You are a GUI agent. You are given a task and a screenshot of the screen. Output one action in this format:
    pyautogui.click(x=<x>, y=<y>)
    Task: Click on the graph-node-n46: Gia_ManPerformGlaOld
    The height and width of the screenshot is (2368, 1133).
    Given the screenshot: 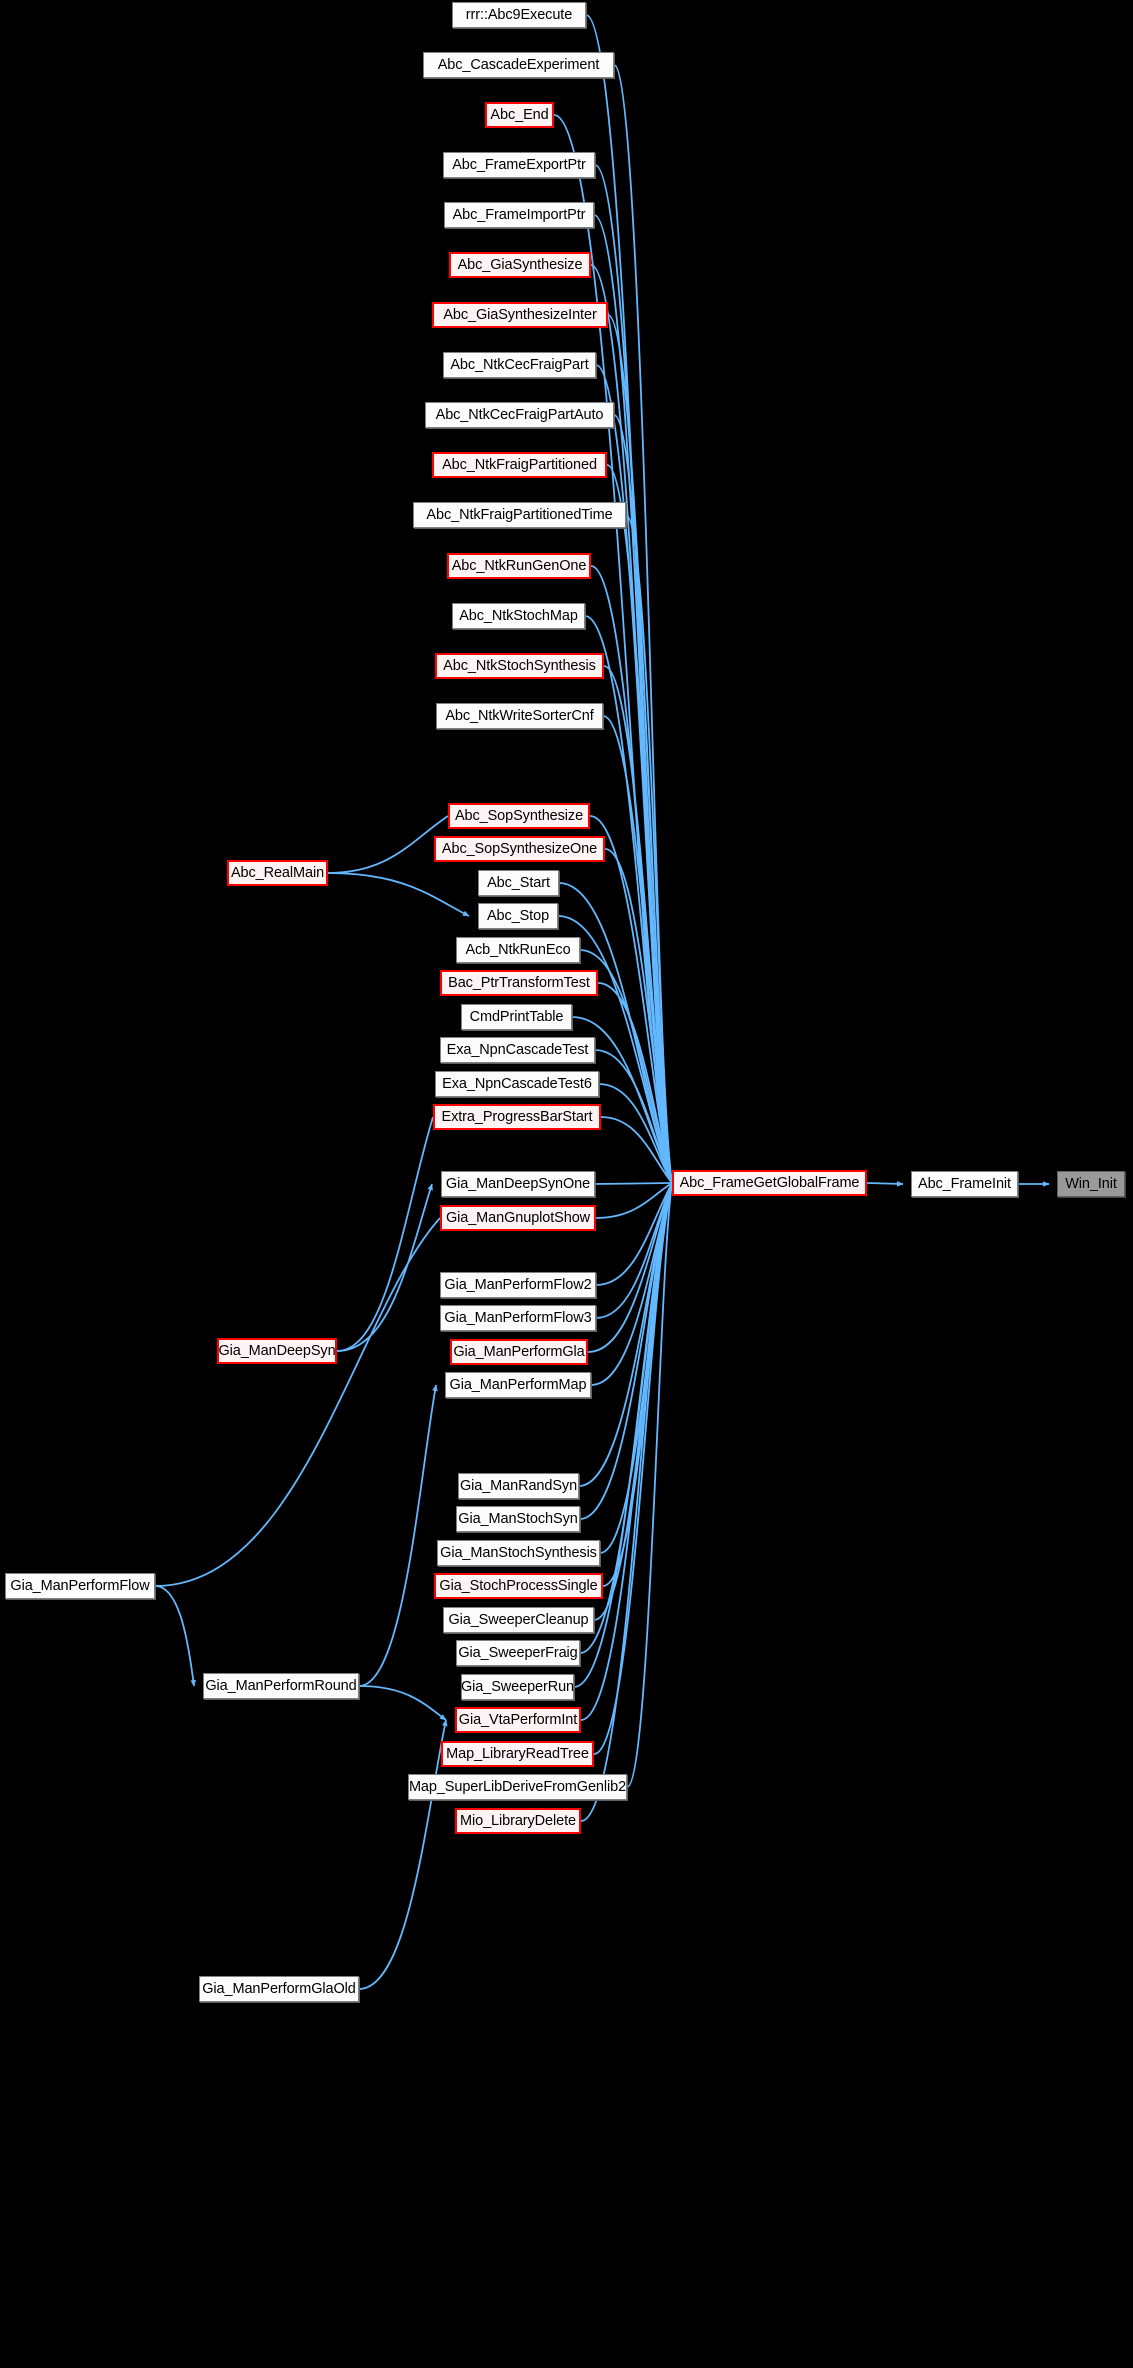 What is the action you would take?
    pyautogui.click(x=279, y=1989)
    